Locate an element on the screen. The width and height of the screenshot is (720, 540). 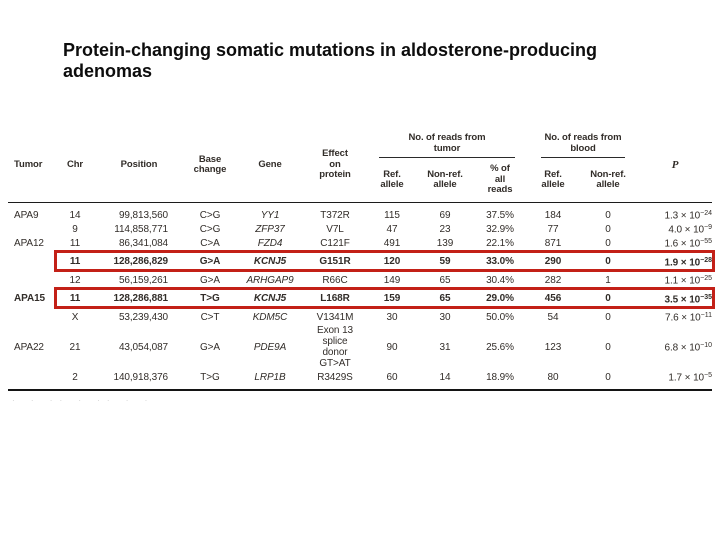
cell-base-change: C>G is located at coordinates (210, 215).